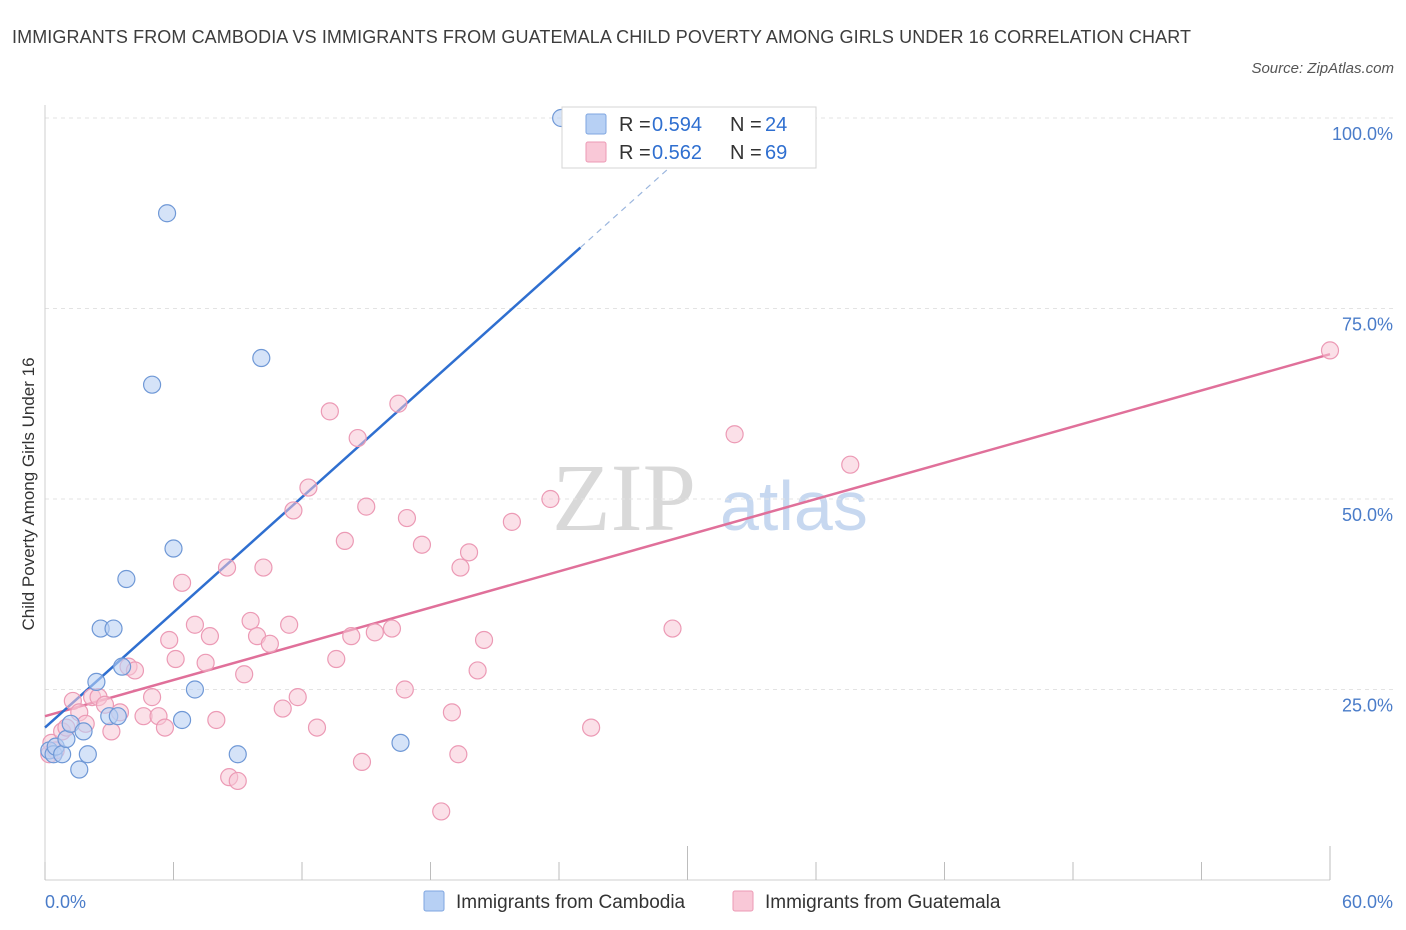  Describe the element at coordinates (596, 124) in the screenshot. I see `legend-swatch-cambodia` at that location.